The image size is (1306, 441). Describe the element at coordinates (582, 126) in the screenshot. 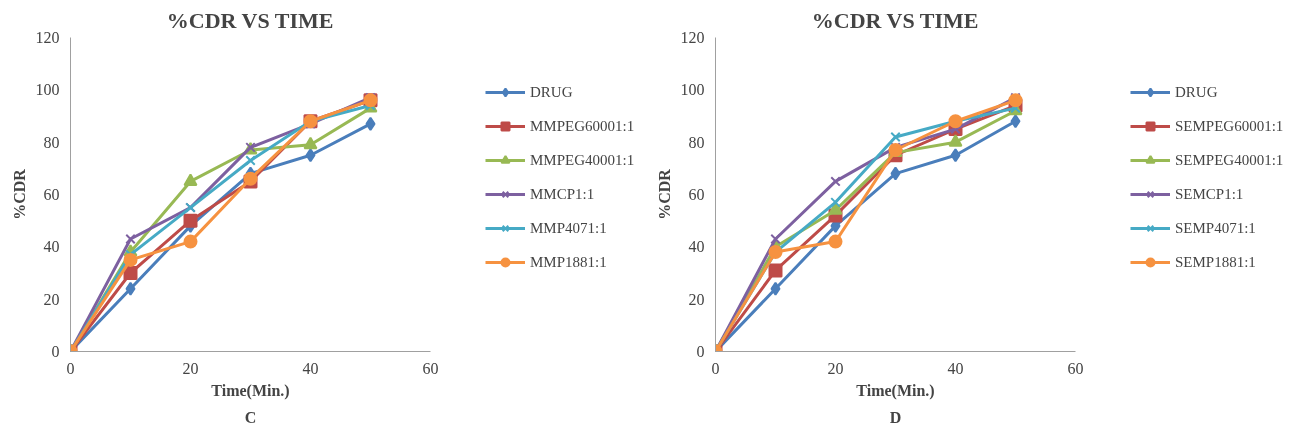

I see `legend-label: MMPEG60001:1` at that location.